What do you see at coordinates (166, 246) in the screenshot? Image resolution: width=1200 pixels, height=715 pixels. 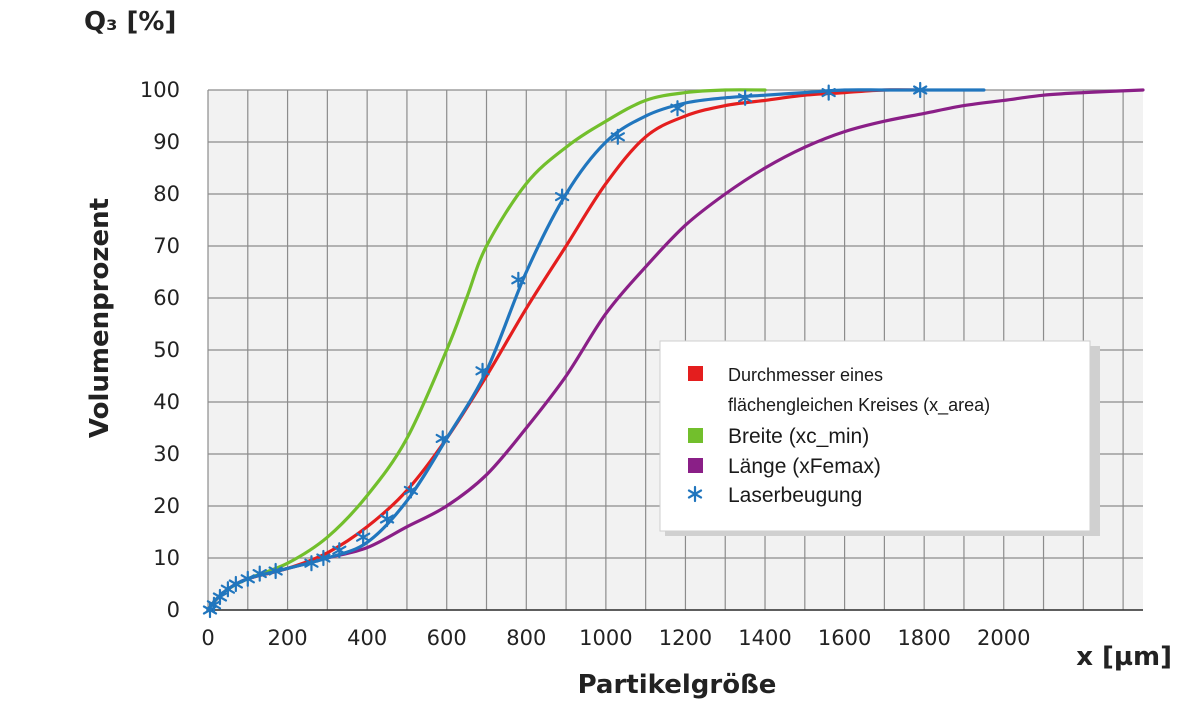 I see `y-tick-label: 70` at bounding box center [166, 246].